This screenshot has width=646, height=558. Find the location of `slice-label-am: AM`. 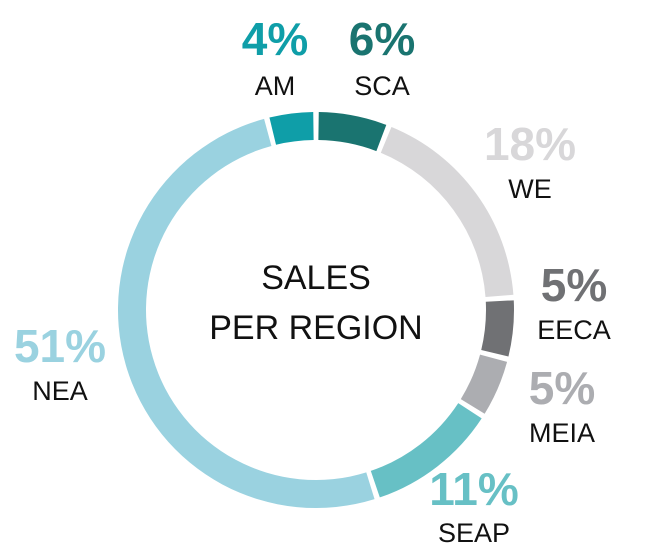

slice-label-am: AM is located at coordinates (275, 86).